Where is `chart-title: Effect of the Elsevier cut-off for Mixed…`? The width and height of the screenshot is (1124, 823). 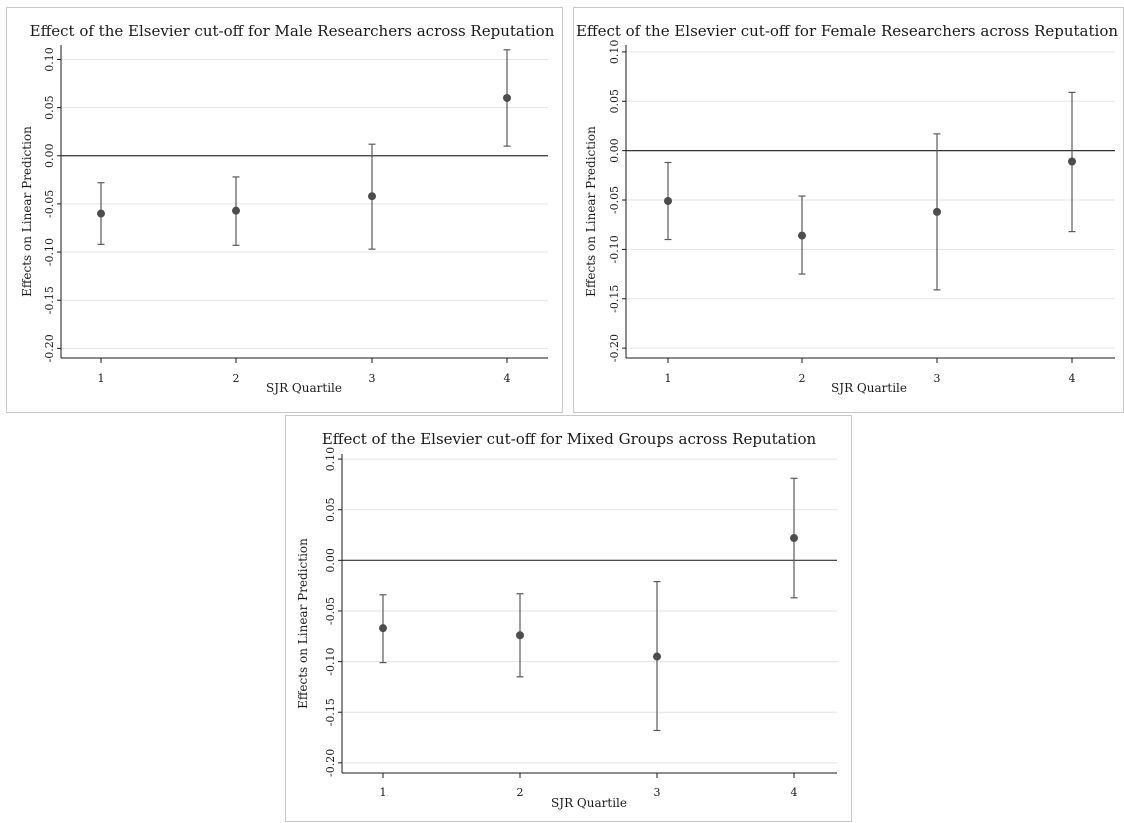
chart-title: Effect of the Elsevier cut-off for Mixed… is located at coordinates (569, 439).